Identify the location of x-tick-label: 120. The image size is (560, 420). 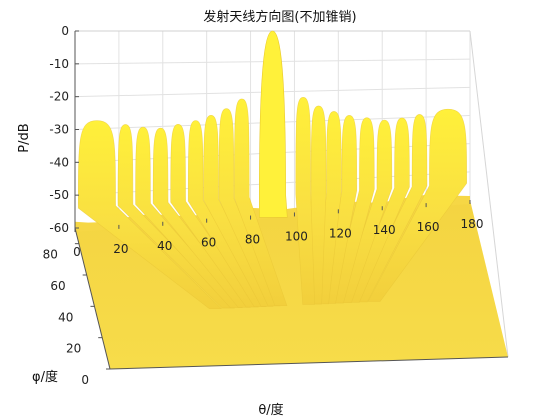
(340, 233).